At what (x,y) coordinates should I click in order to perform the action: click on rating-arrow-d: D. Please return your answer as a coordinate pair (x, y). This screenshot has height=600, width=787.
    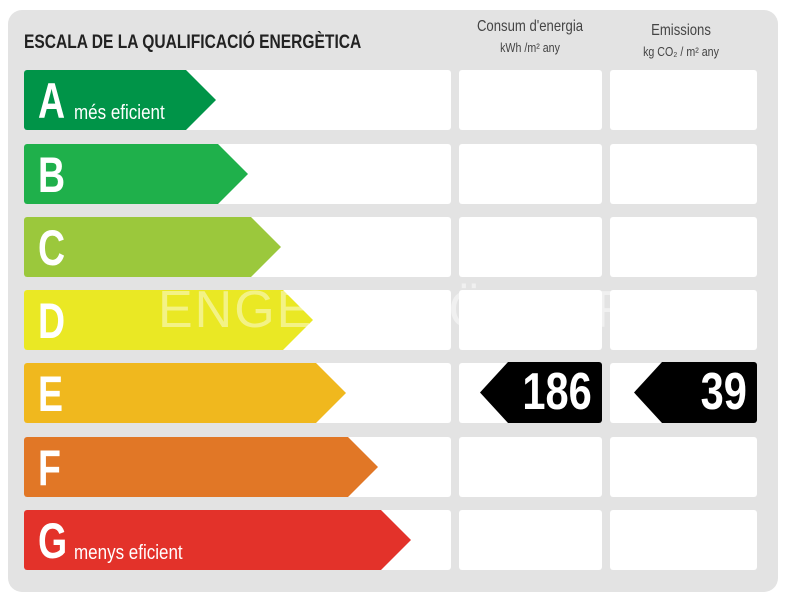
    Looking at the image, I should click on (168, 320).